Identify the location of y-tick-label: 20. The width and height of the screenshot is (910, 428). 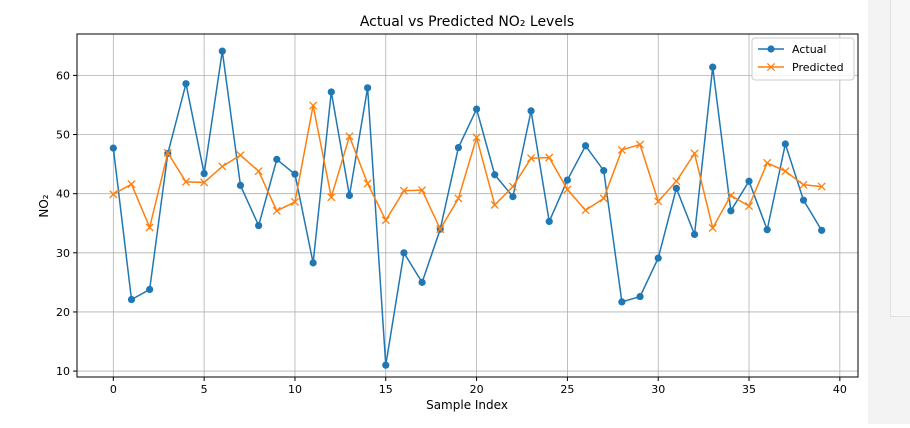
(63, 312).